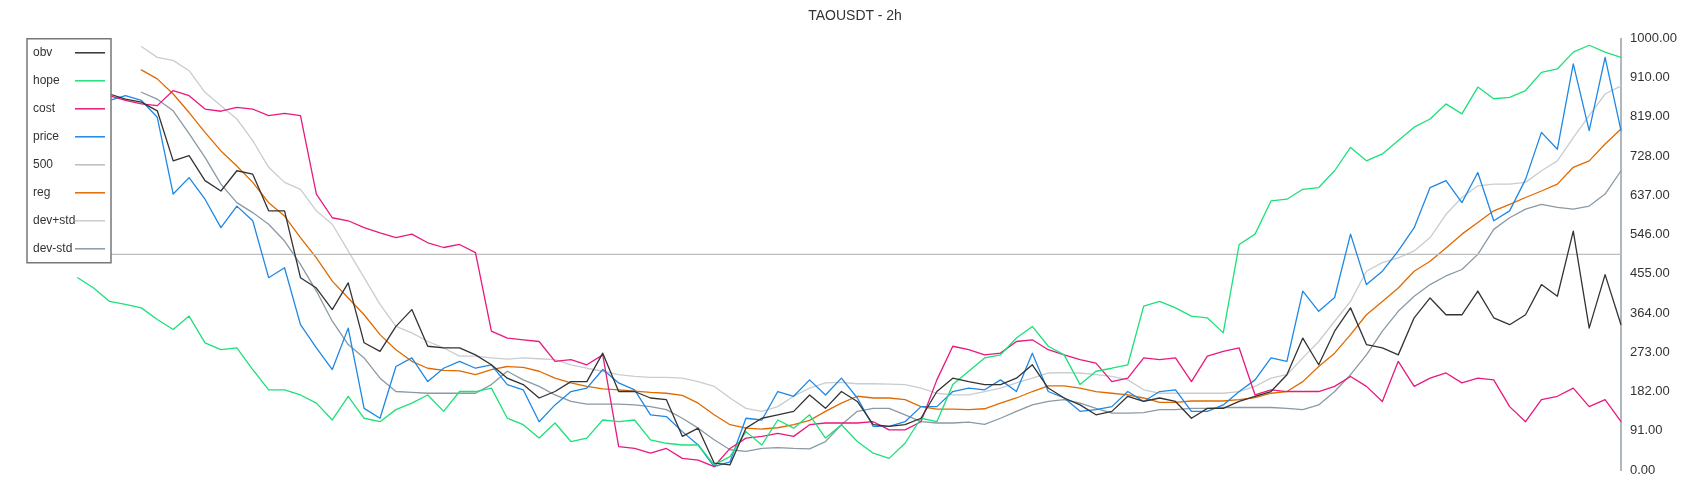 Image resolution: width=1700 pixels, height=500 pixels. What do you see at coordinates (855, 15) in the screenshot?
I see `chart-title: TAOUSDT - 2h` at bounding box center [855, 15].